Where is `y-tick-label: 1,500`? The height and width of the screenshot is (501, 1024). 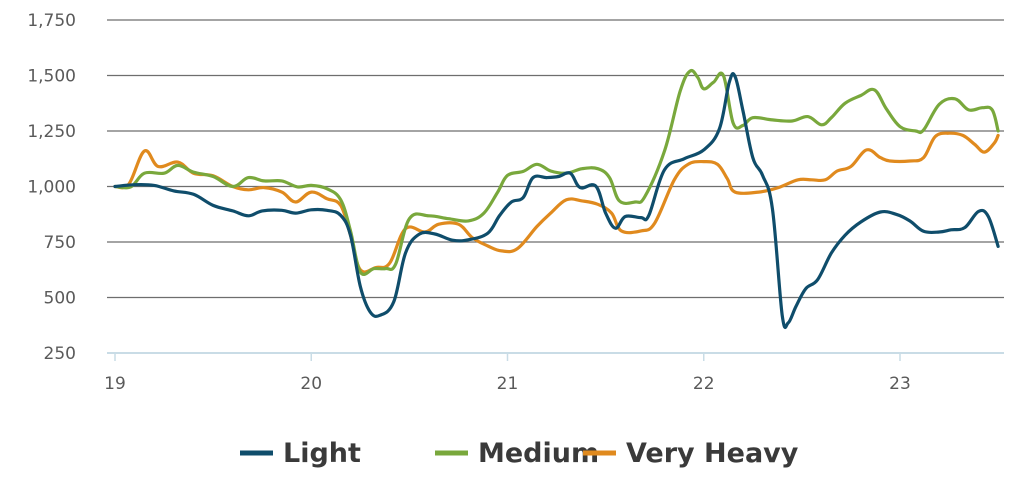
y-tick-label: 1,500 is located at coordinates (51, 77).